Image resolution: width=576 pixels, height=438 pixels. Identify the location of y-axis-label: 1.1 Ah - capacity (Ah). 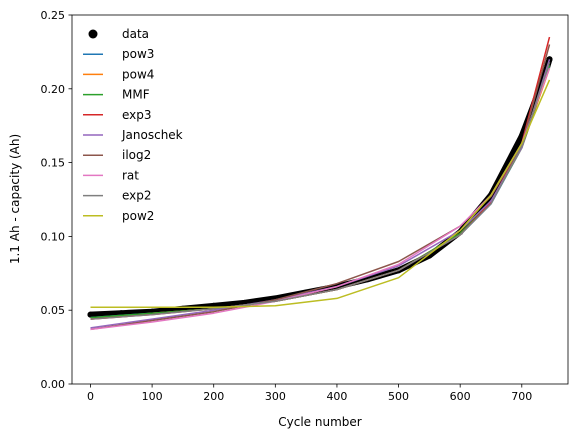
(15, 199).